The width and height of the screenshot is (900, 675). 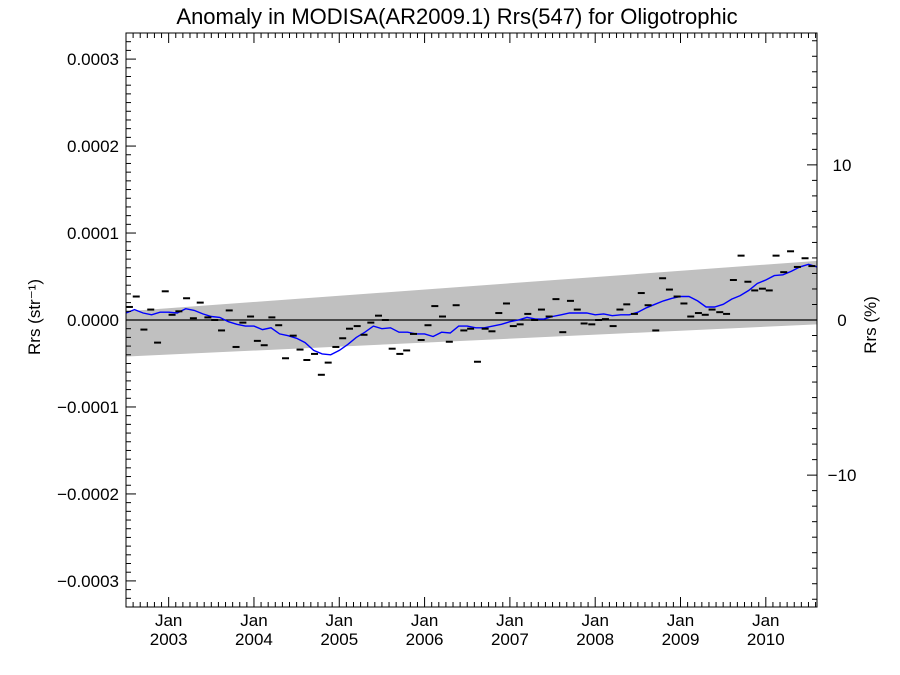 I want to click on y-right-tick-label: 10, so click(x=842, y=165).